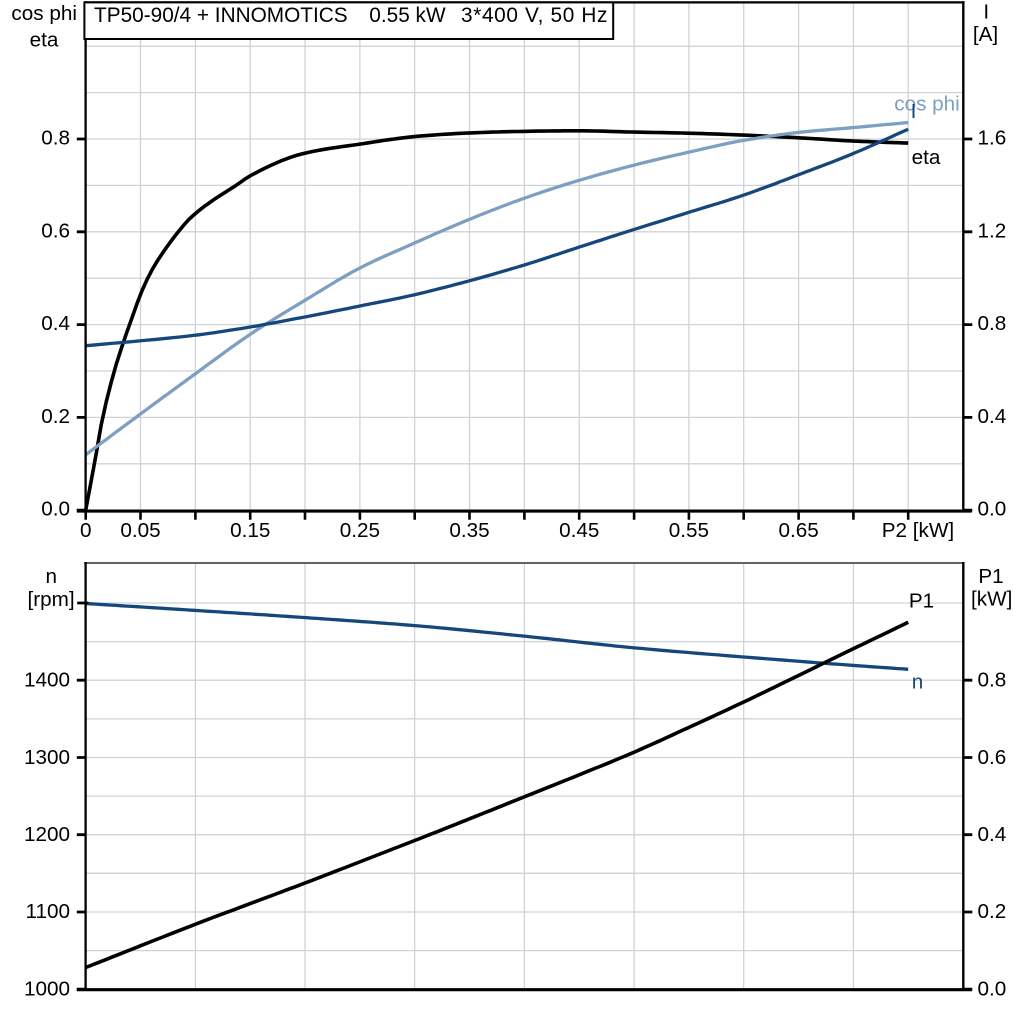 This screenshot has height=1024, width=1024. What do you see at coordinates (86, 530) in the screenshot?
I see `svg-text: 0` at bounding box center [86, 530].